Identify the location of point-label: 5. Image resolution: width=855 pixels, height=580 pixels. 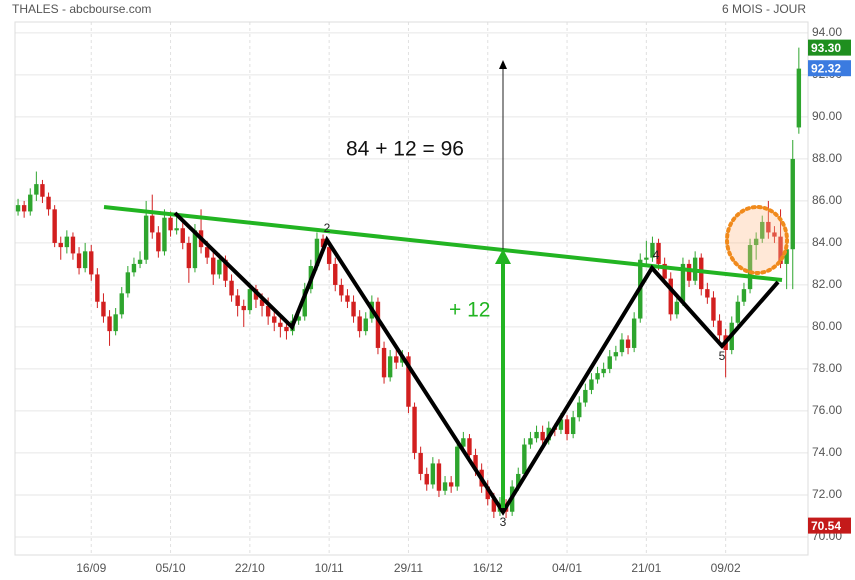
(722, 356).